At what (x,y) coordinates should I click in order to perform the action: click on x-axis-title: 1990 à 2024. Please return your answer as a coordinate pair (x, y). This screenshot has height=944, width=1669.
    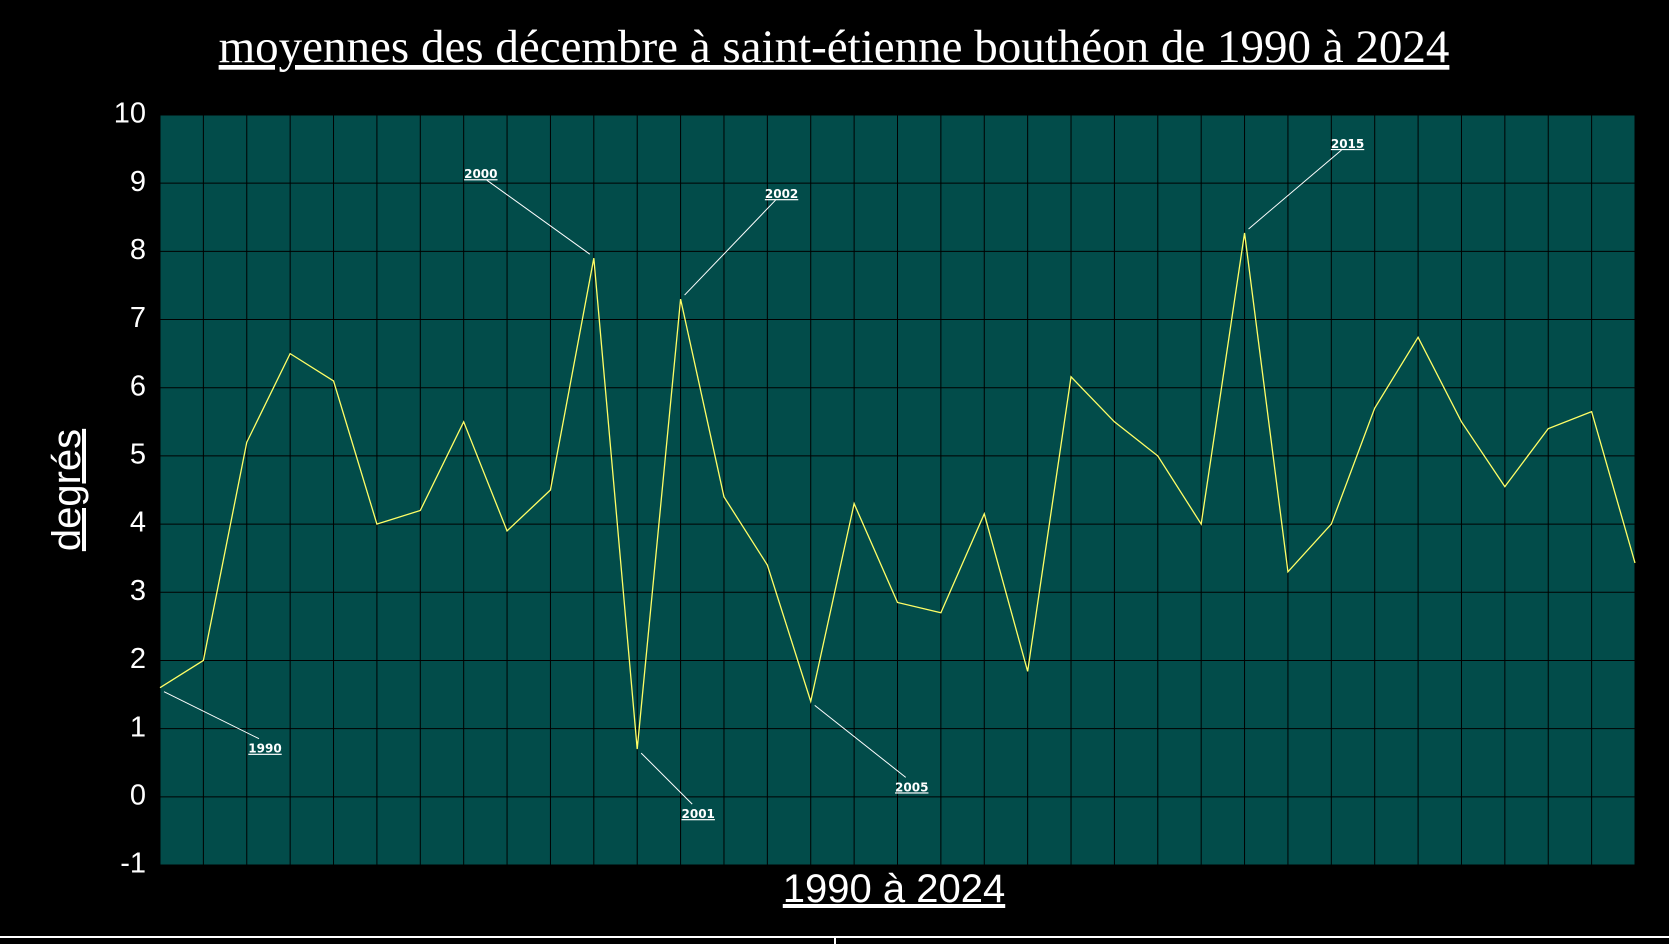
    Looking at the image, I should click on (894, 889).